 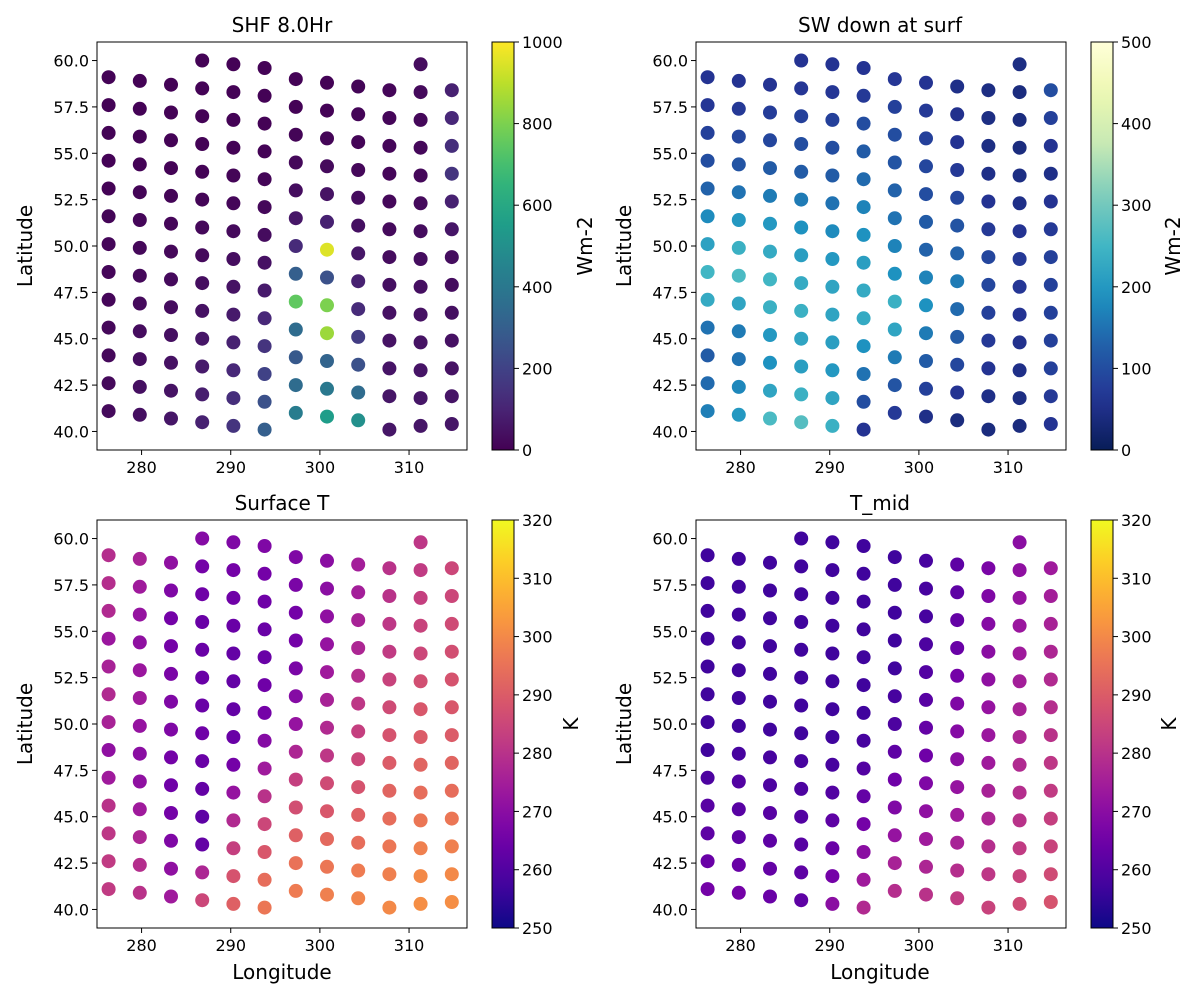 I want to click on y-tick-label: 42.5, so click(x=670, y=863).